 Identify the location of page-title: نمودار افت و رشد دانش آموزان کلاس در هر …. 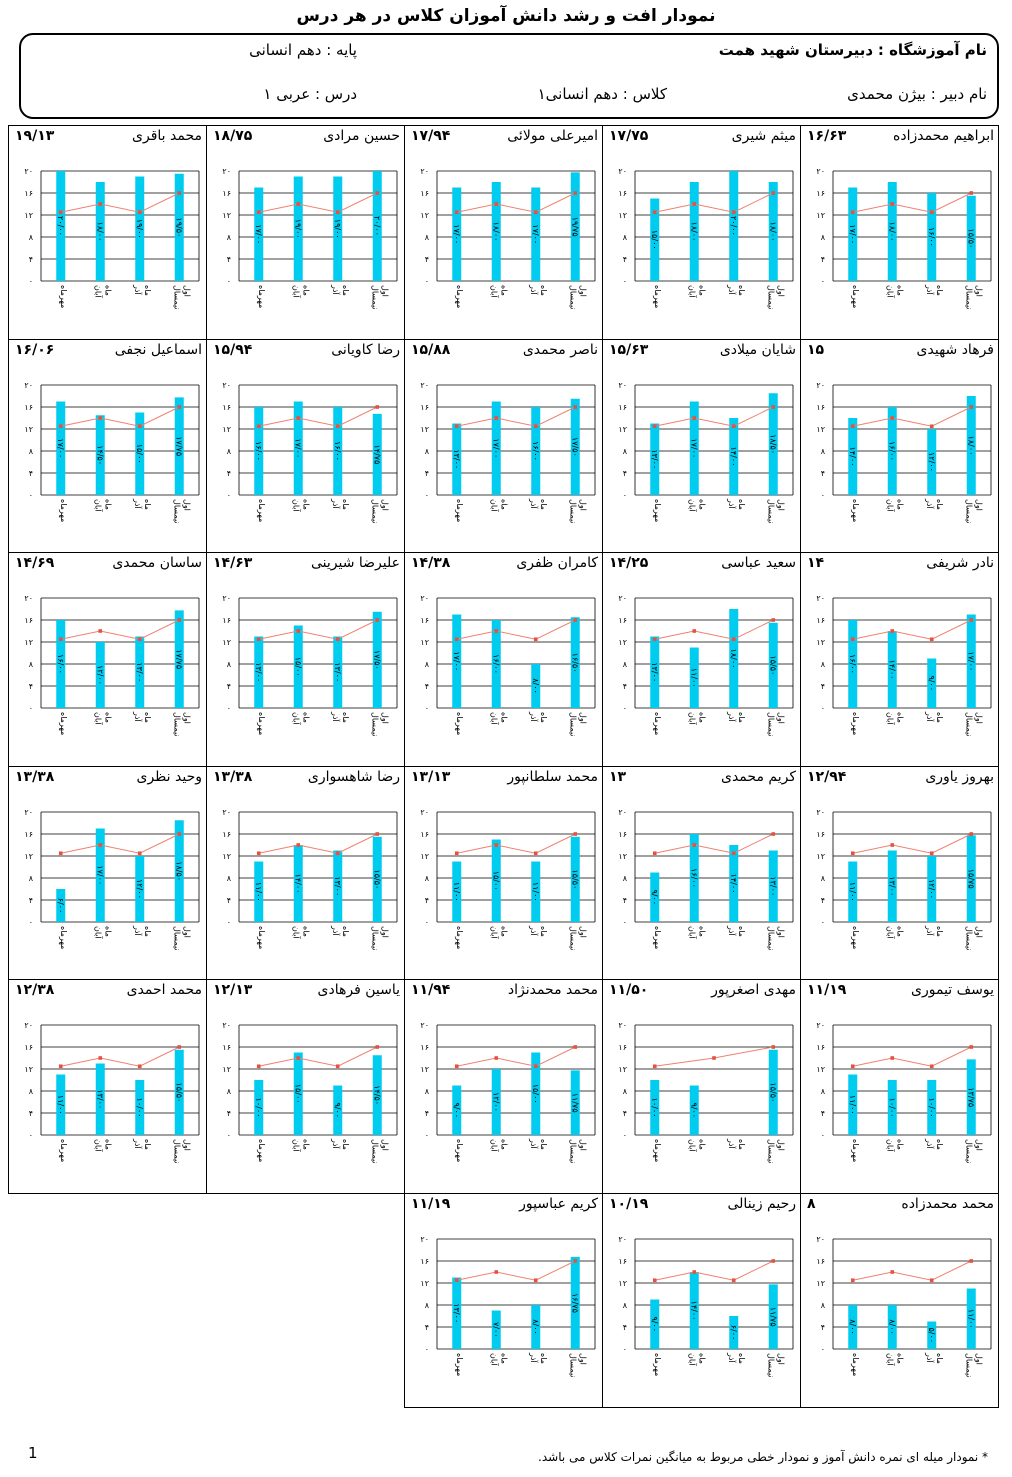
(506, 16).